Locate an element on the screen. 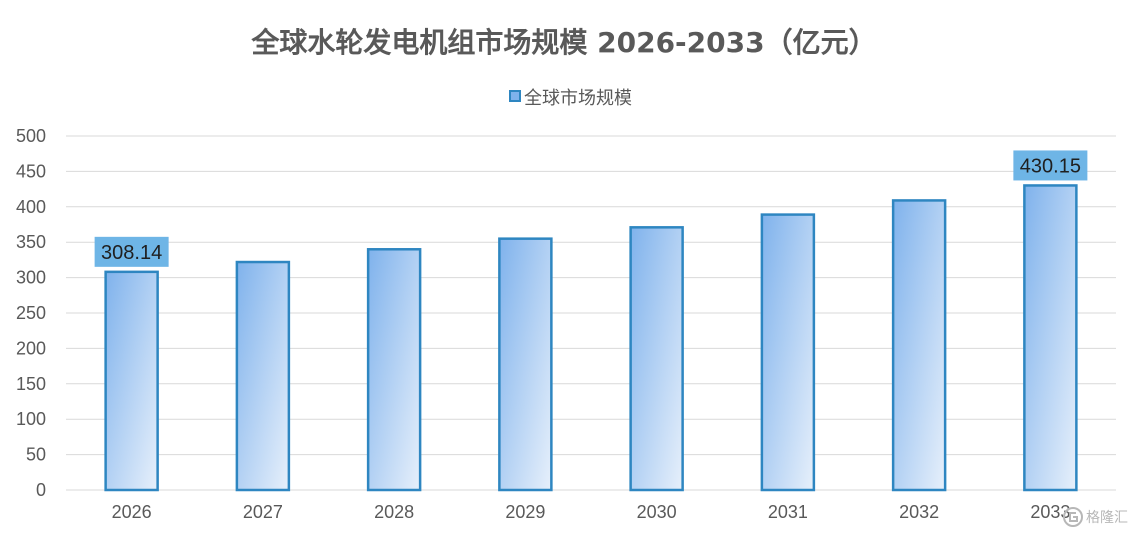  bar-2031 is located at coordinates (788, 352).